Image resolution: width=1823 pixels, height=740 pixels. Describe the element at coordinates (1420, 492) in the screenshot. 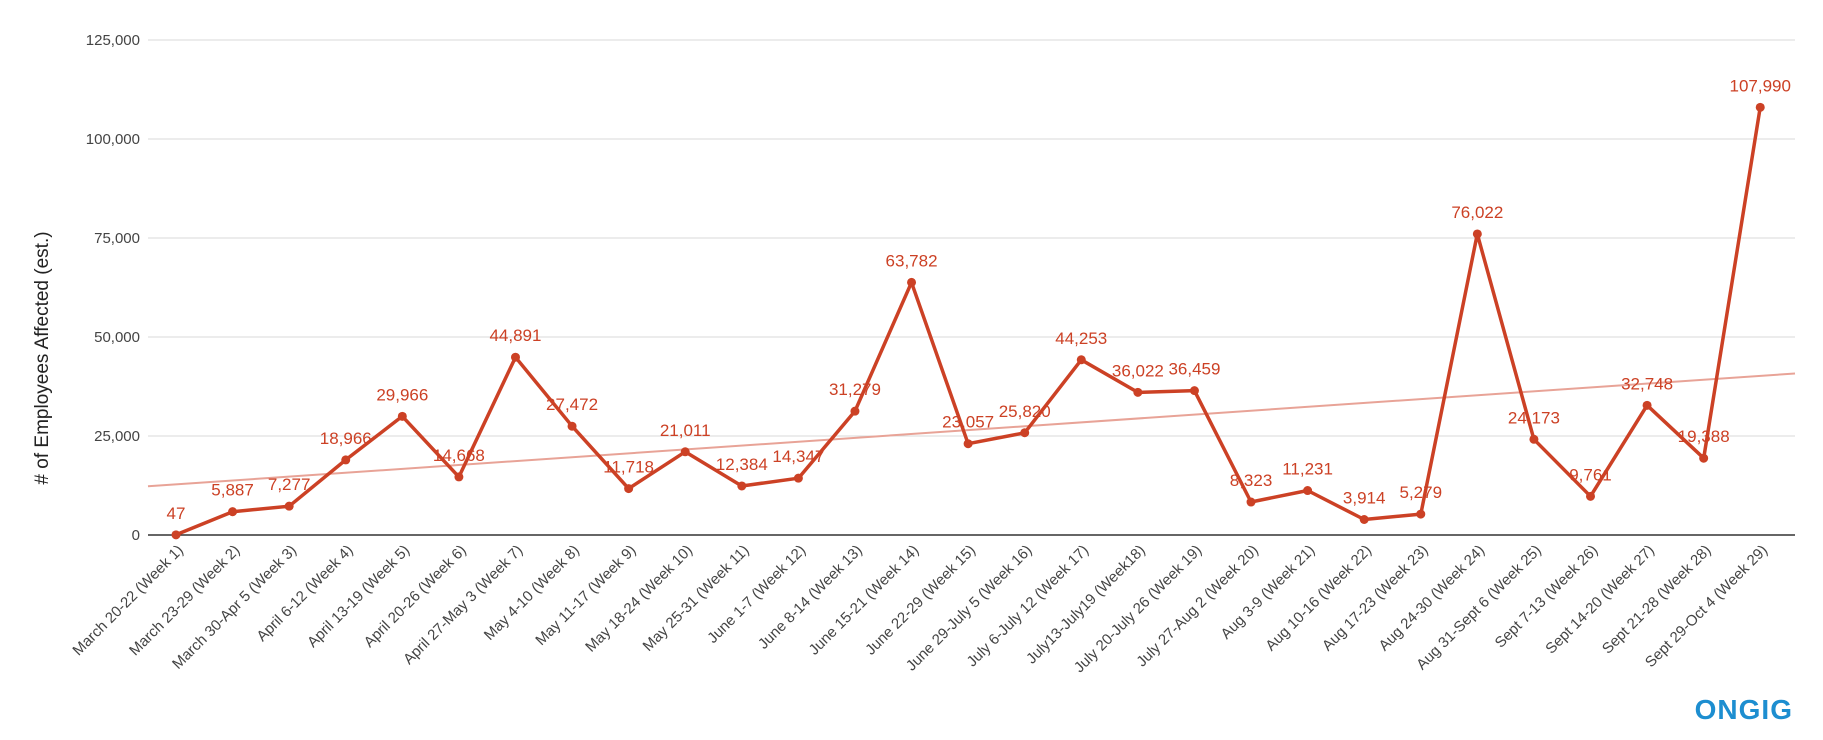

I see `data-label: 5,279` at that location.